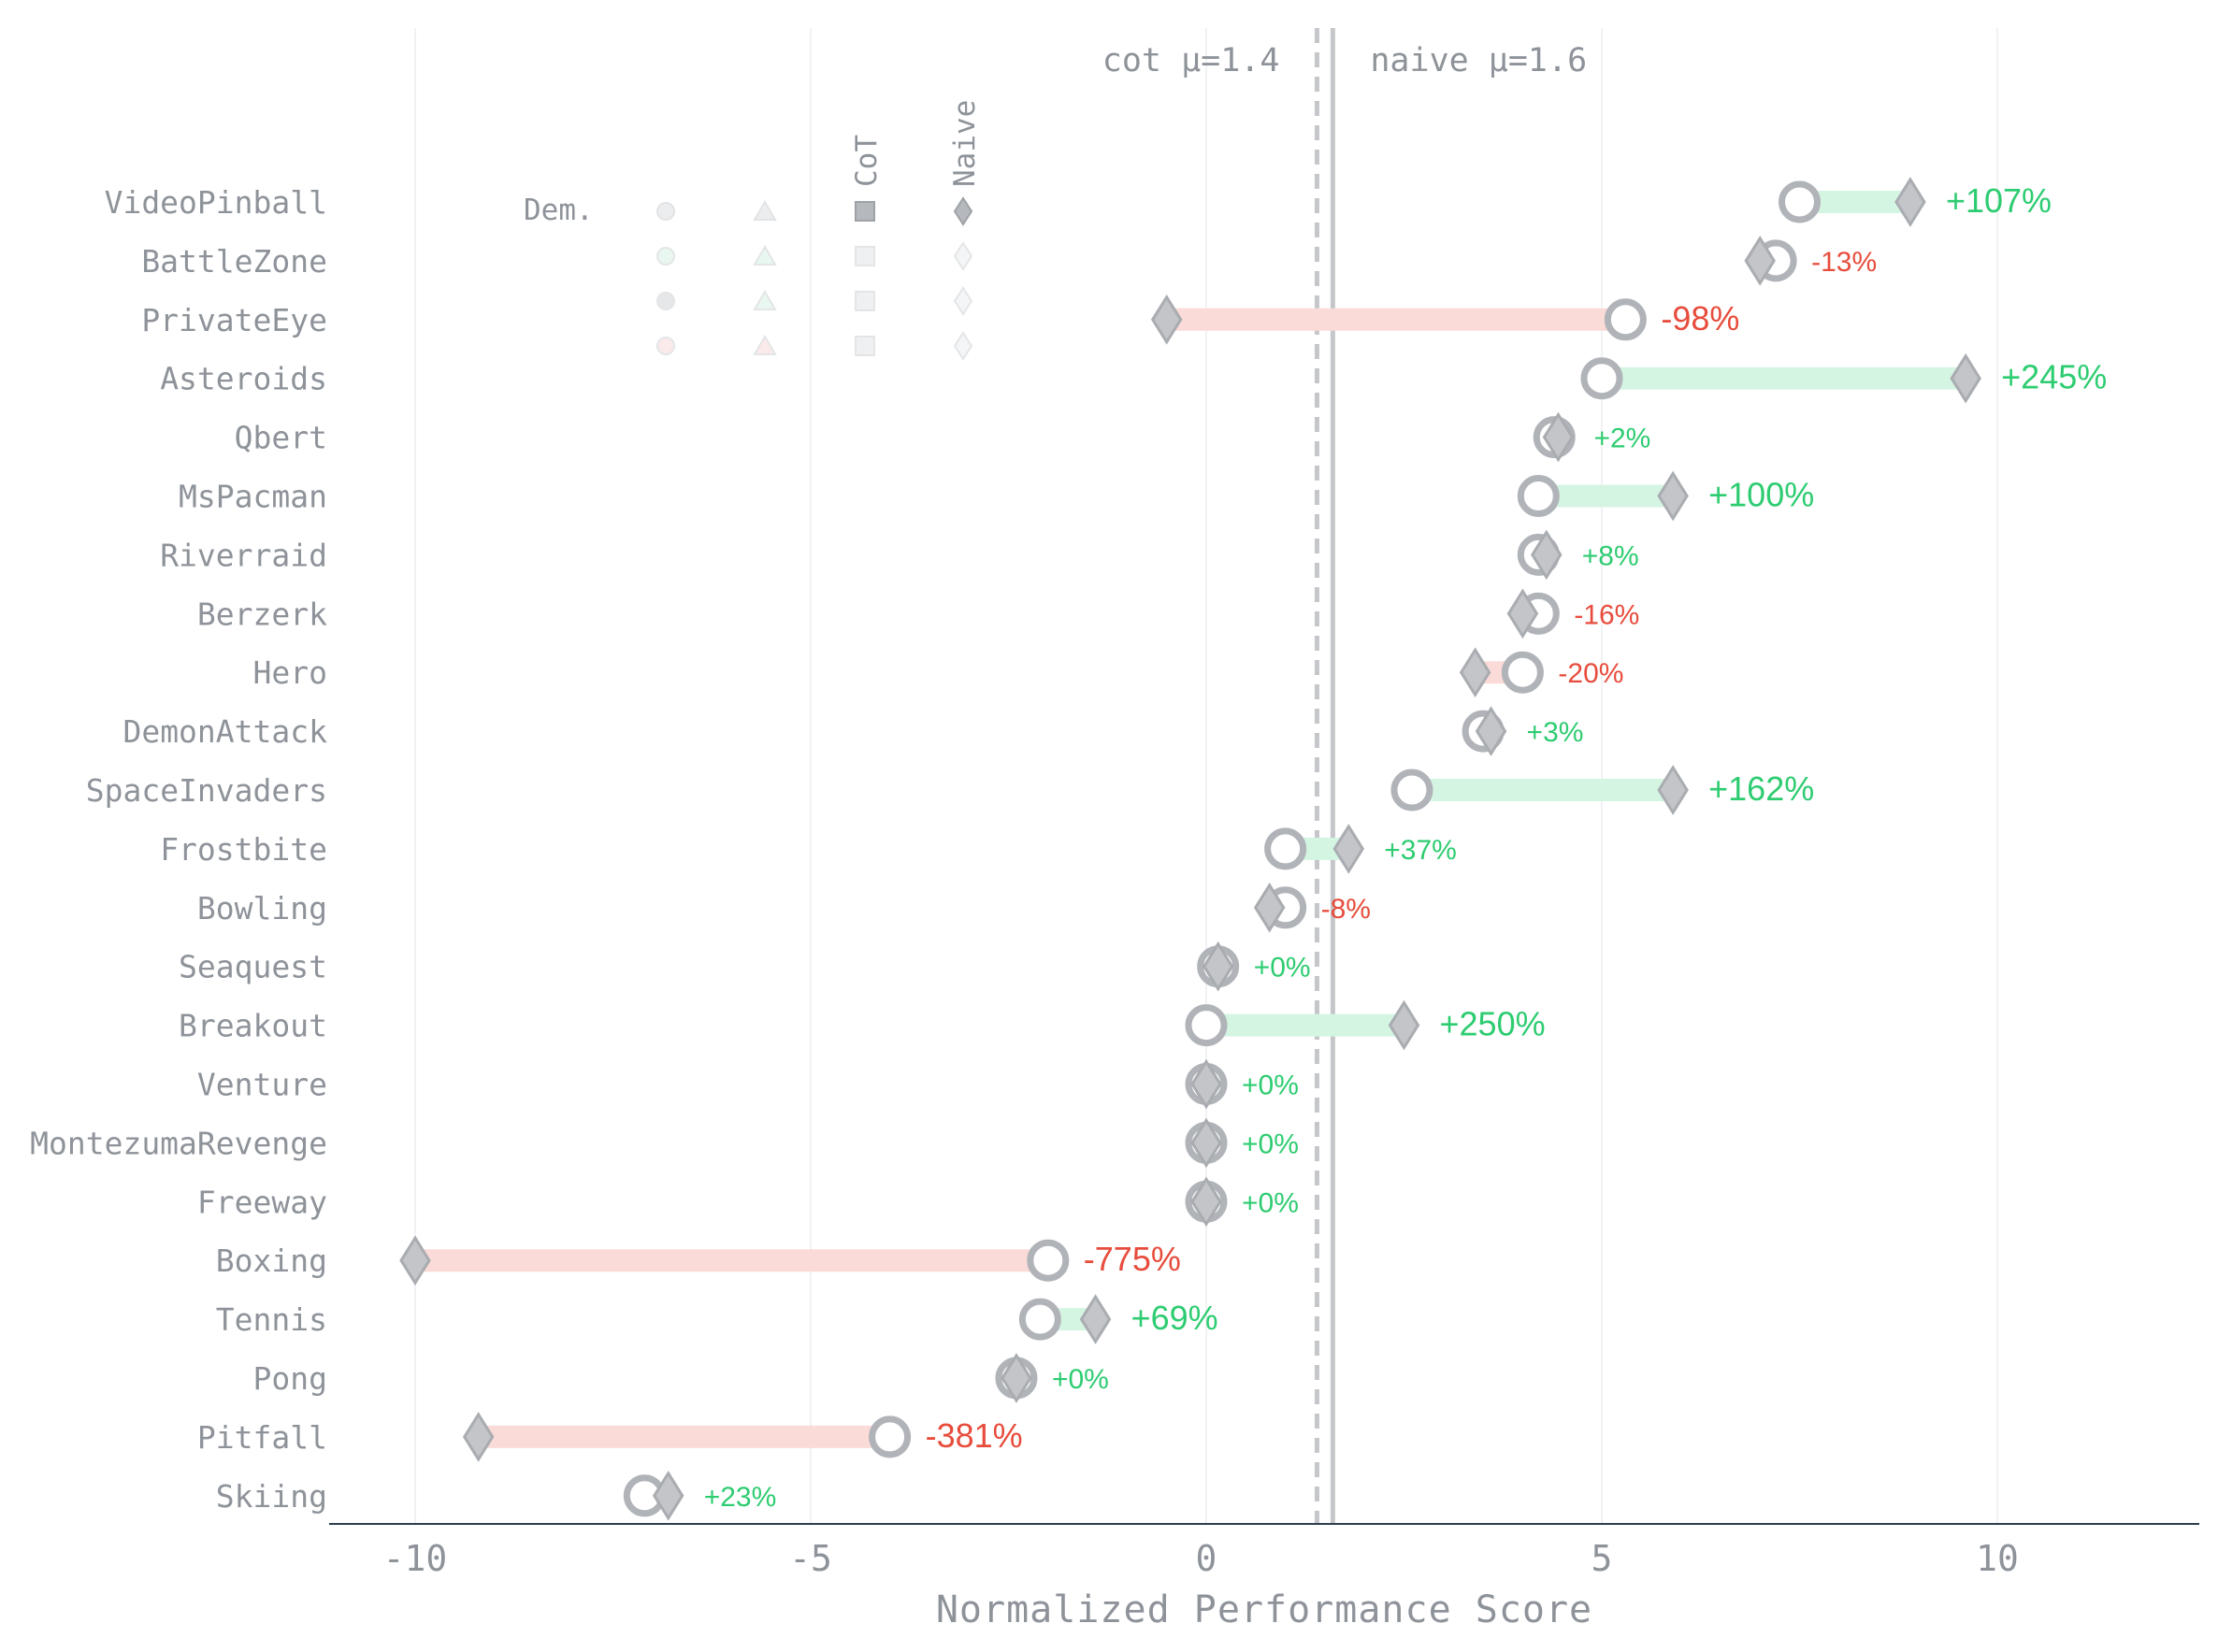  I want to click on game-label: Tennis, so click(271, 1320).